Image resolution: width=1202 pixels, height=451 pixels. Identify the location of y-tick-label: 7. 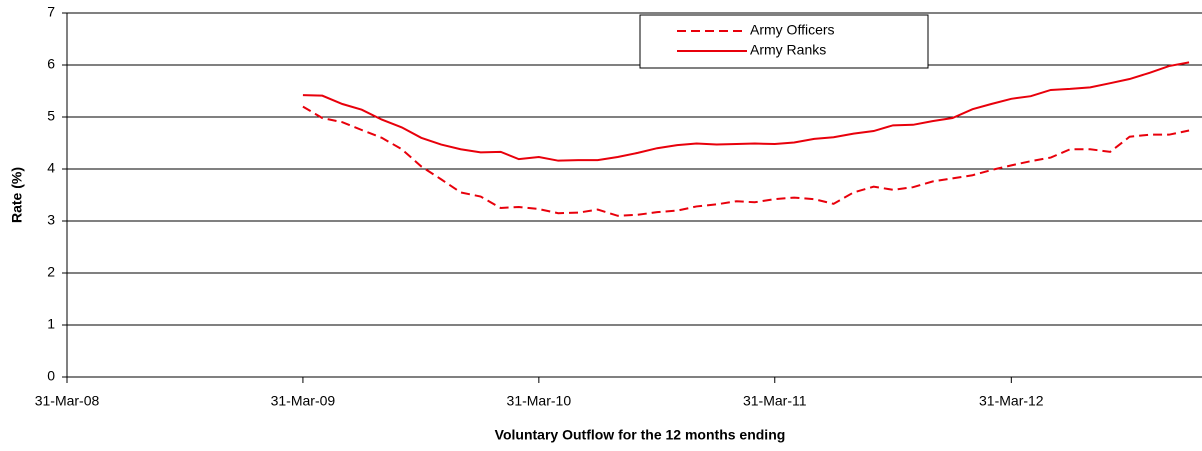
(51, 12).